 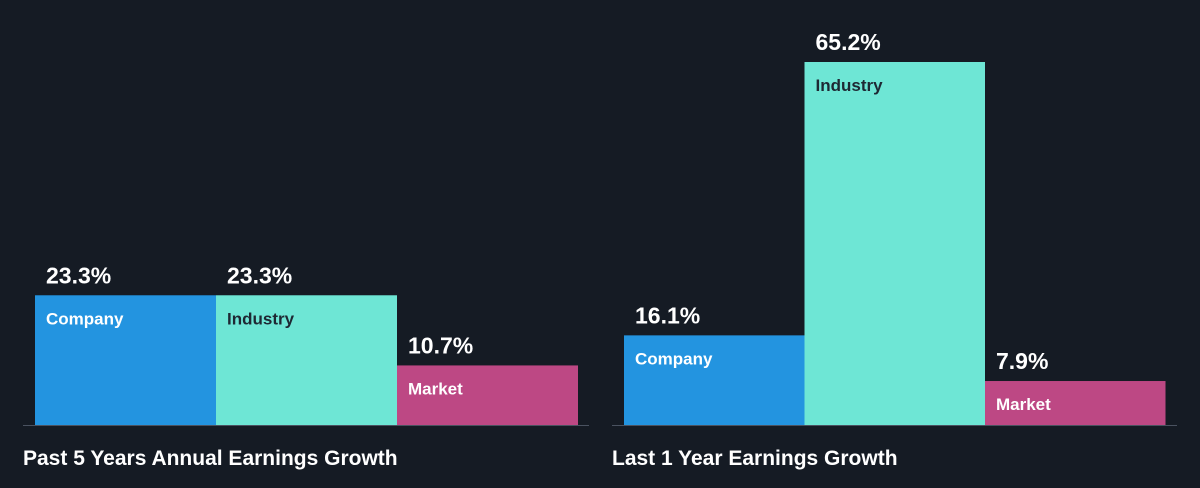 What do you see at coordinates (259, 275) in the screenshot?
I see `value-label-industry: 23.3%` at bounding box center [259, 275].